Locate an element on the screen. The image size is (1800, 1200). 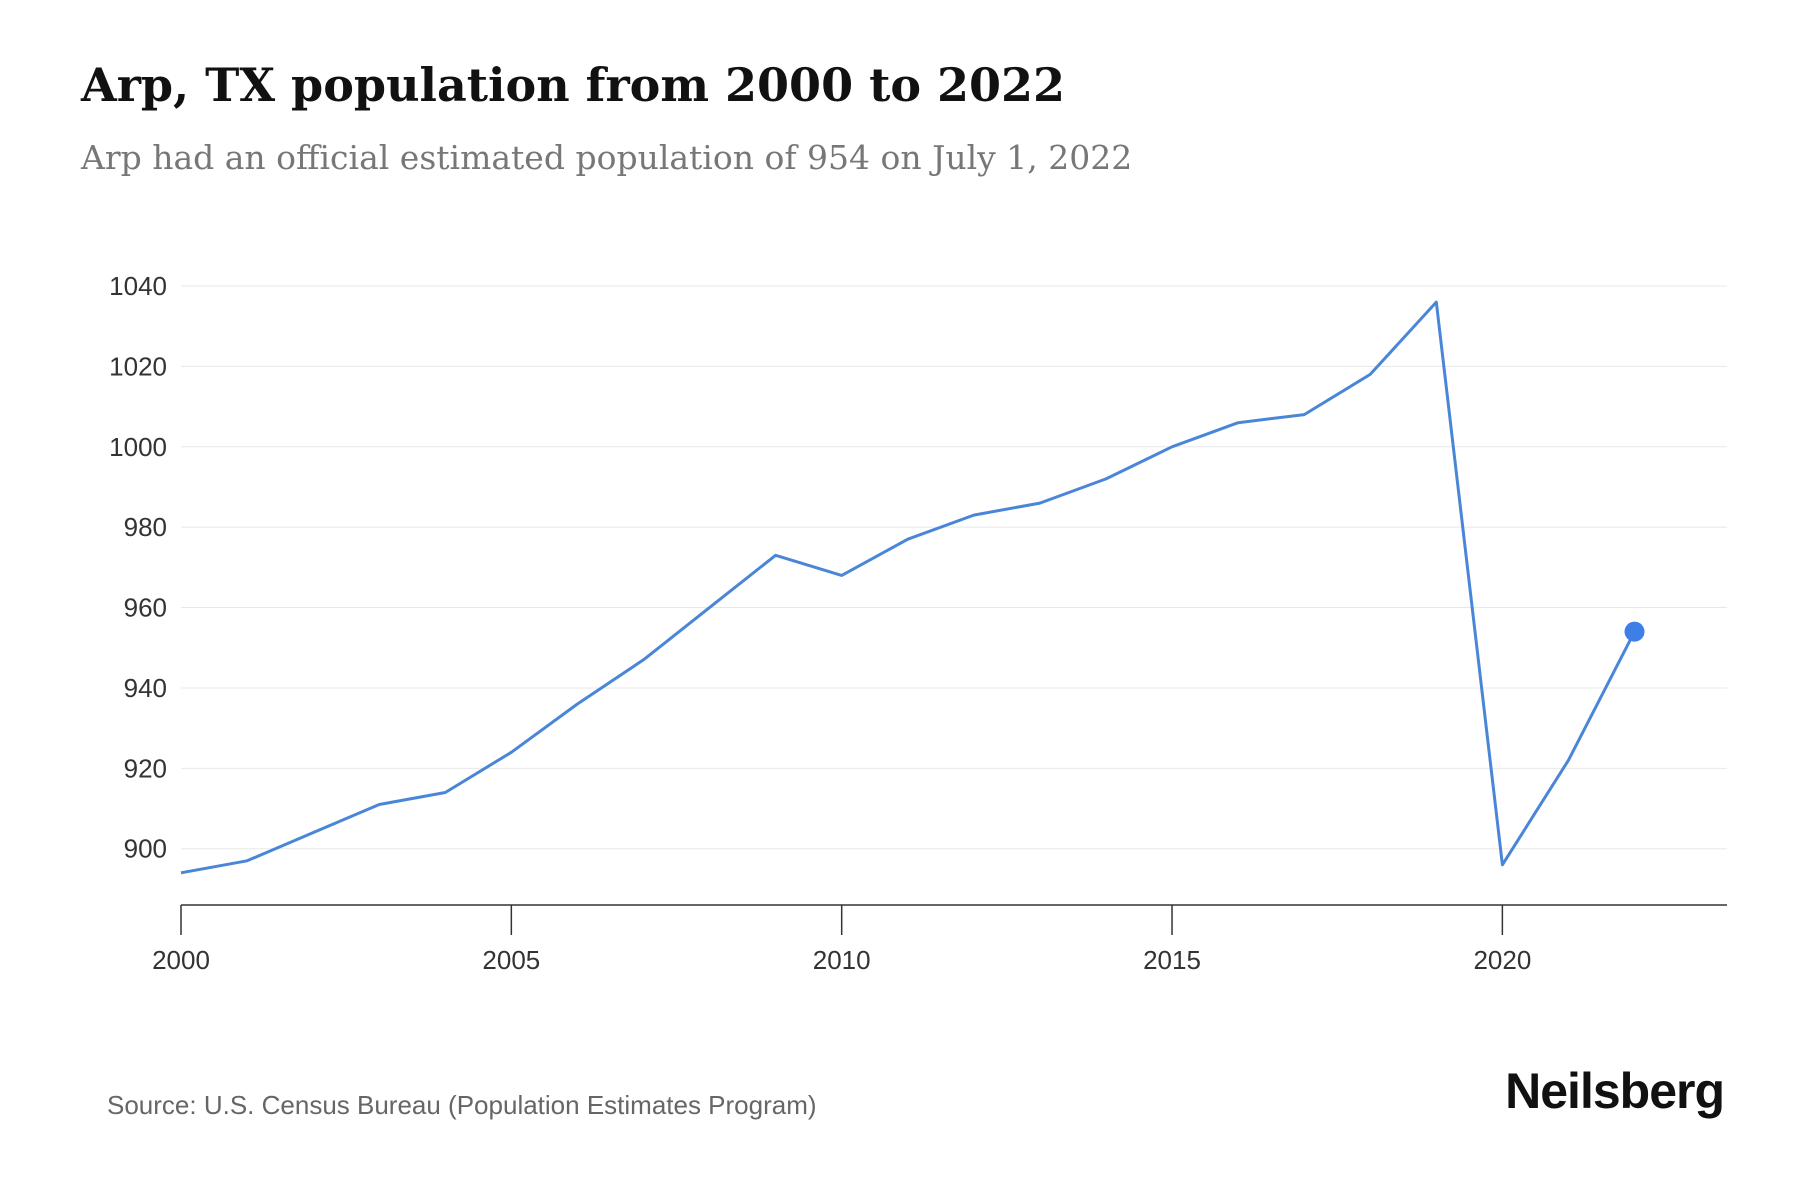
chart-title: Arp, TX population from 2000 to 2022 is located at coordinates (573, 85).